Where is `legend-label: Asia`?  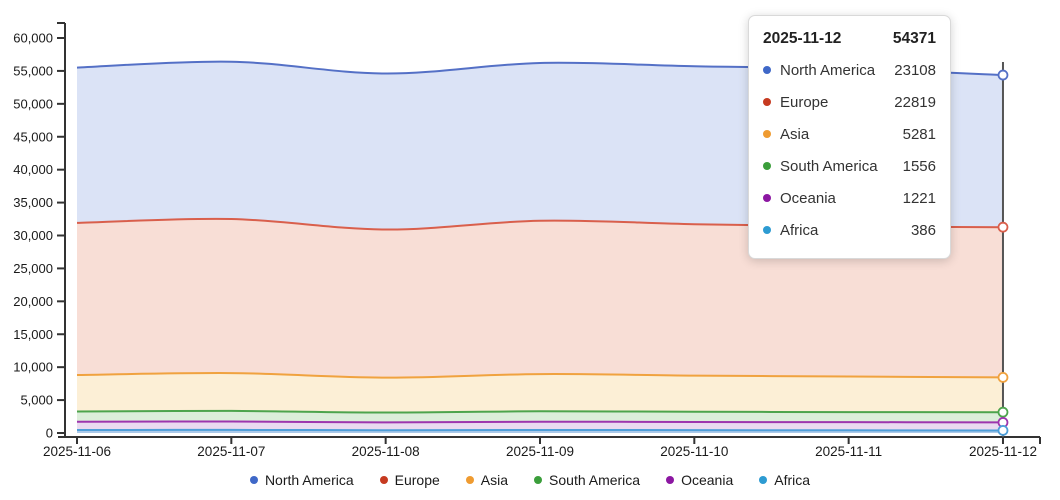 legend-label: Asia is located at coordinates (494, 480).